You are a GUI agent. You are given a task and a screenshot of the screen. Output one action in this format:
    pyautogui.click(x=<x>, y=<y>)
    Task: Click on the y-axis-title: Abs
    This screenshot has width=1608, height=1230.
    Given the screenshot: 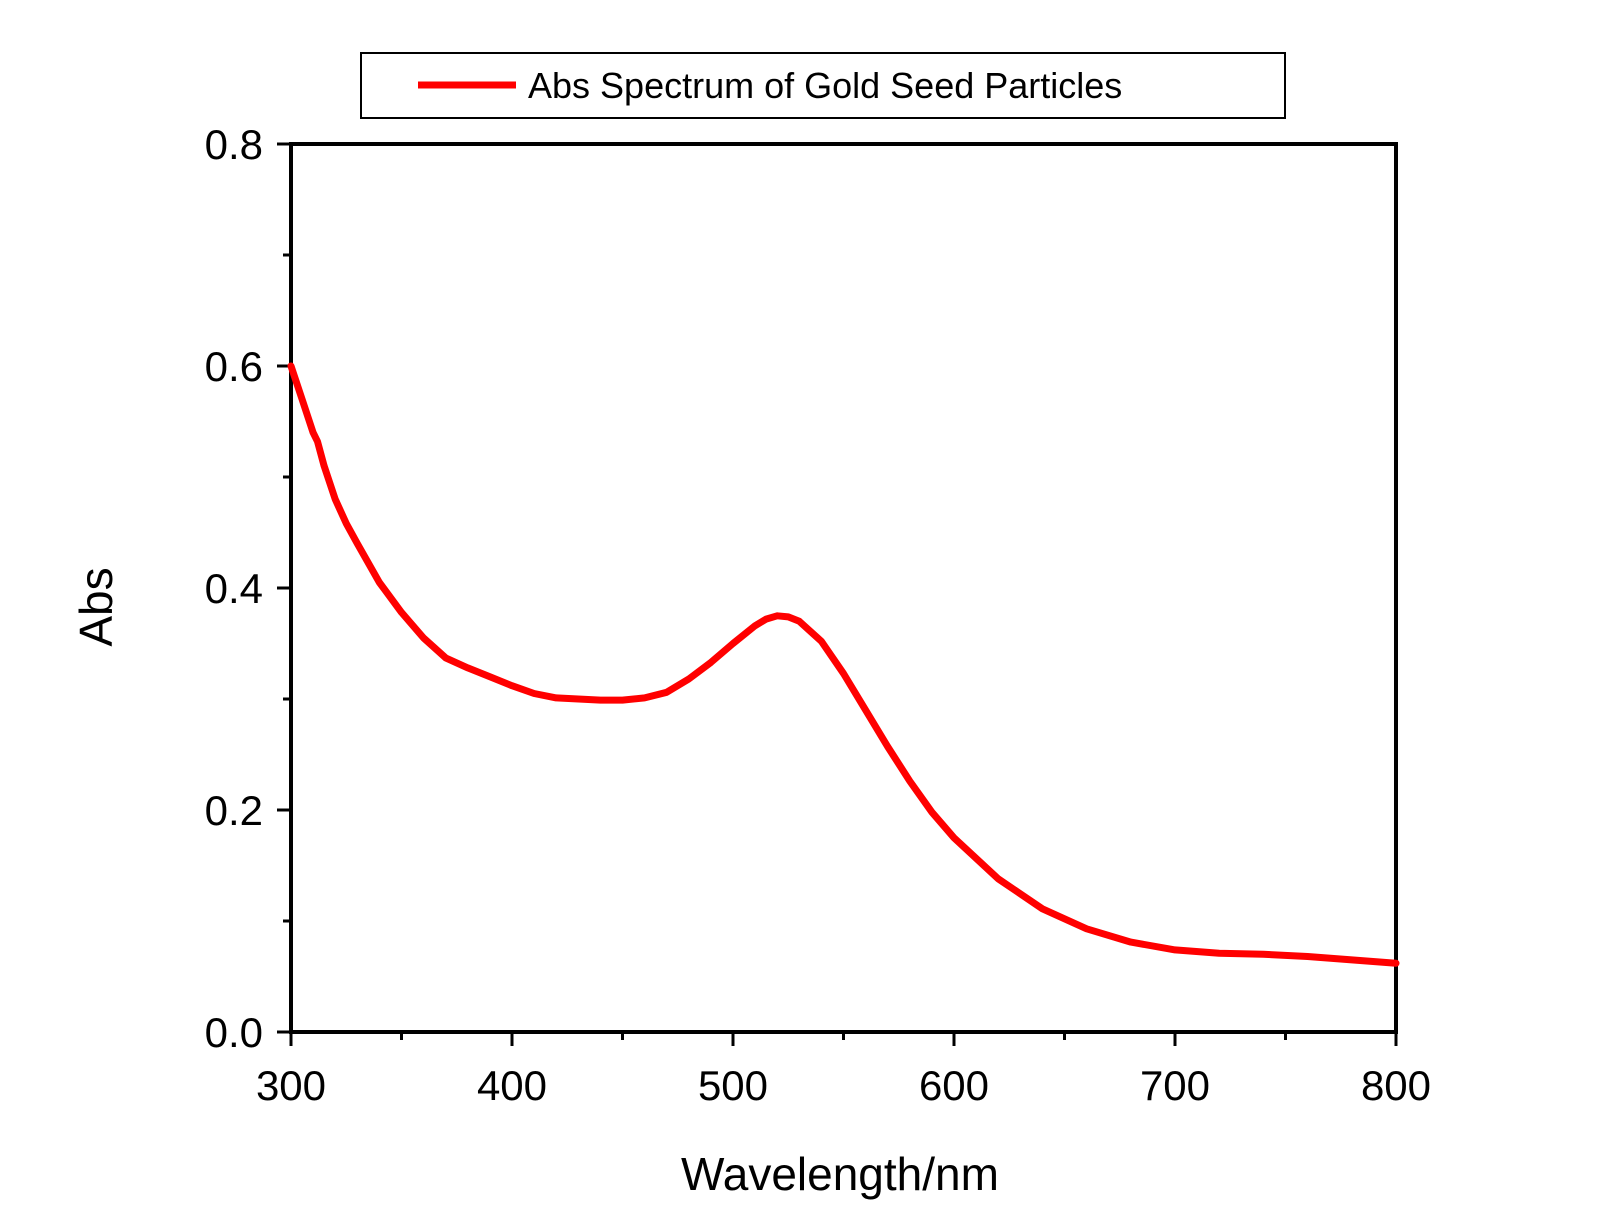 What is the action you would take?
    pyautogui.click(x=96, y=606)
    